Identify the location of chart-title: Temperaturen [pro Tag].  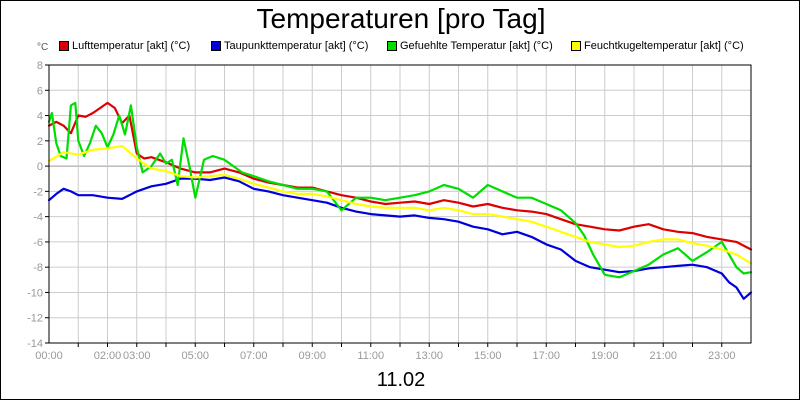
(401, 18).